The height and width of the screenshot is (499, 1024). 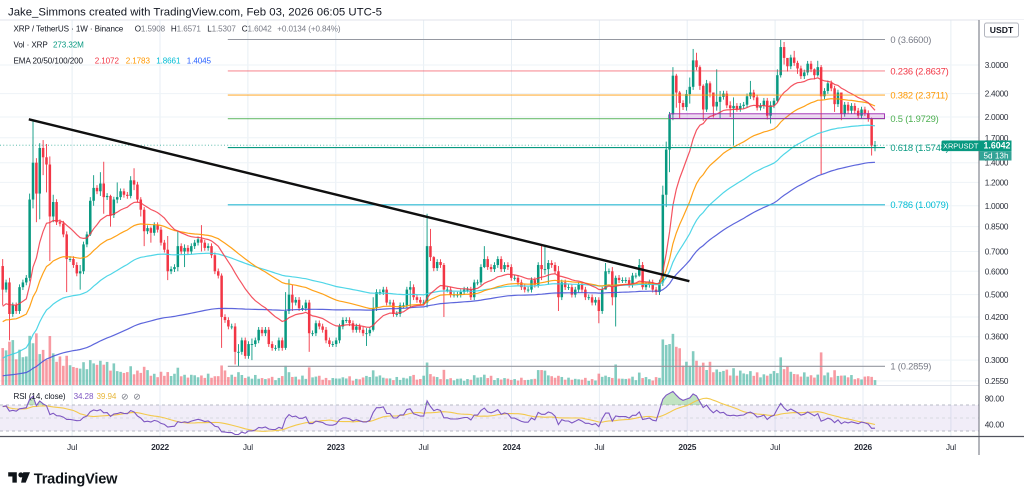 What do you see at coordinates (84, 396) in the screenshot?
I see `svg-text: 34.28` at bounding box center [84, 396].